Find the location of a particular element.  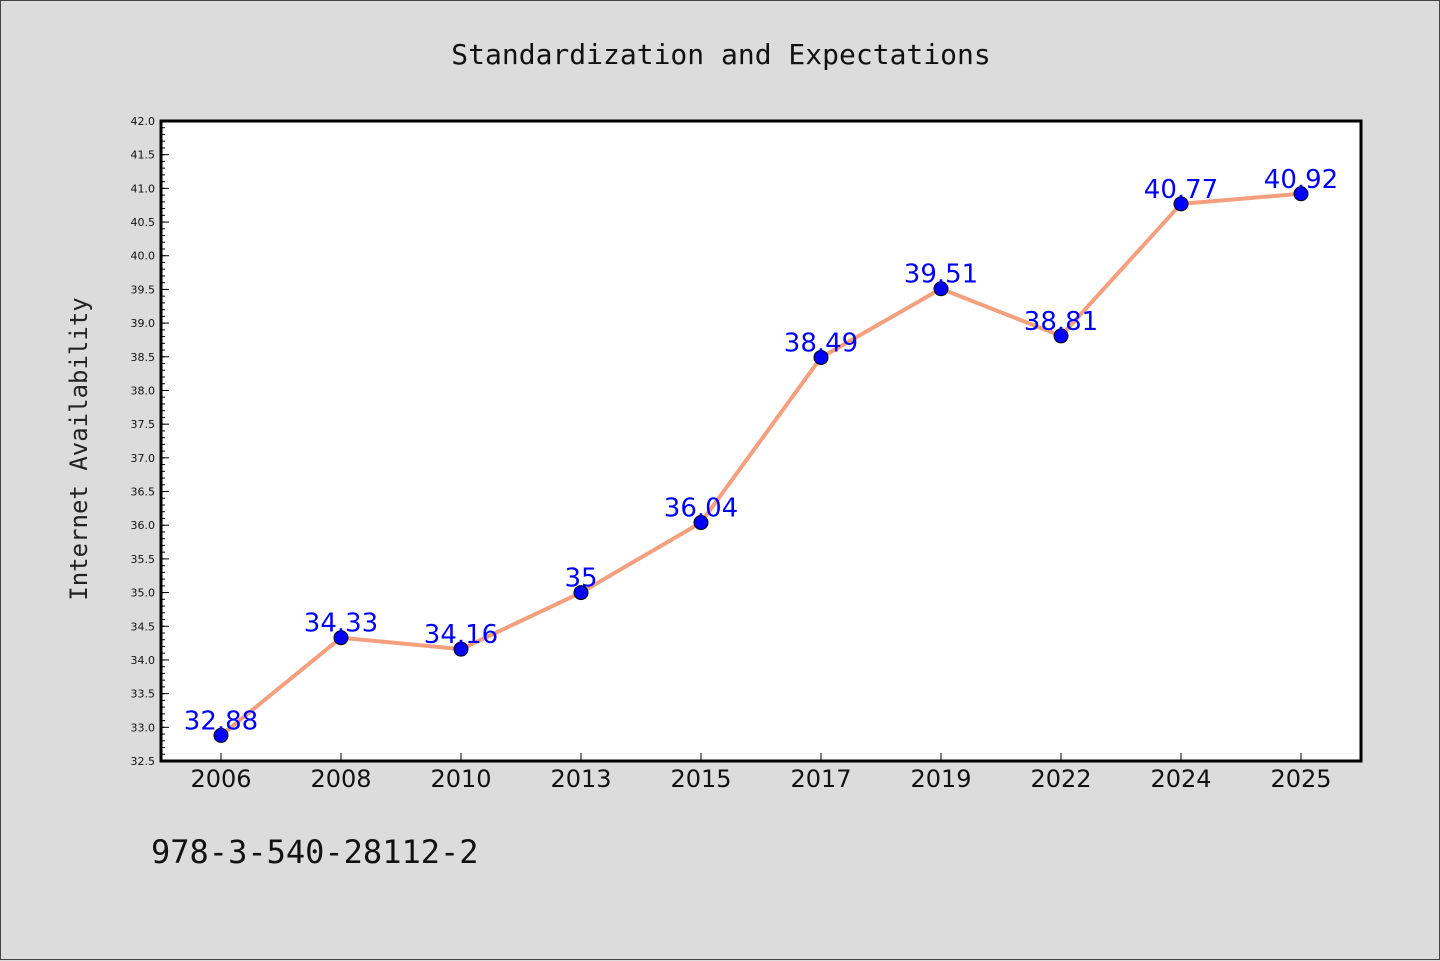

y-tick-label: 32.5 is located at coordinates (143, 761).